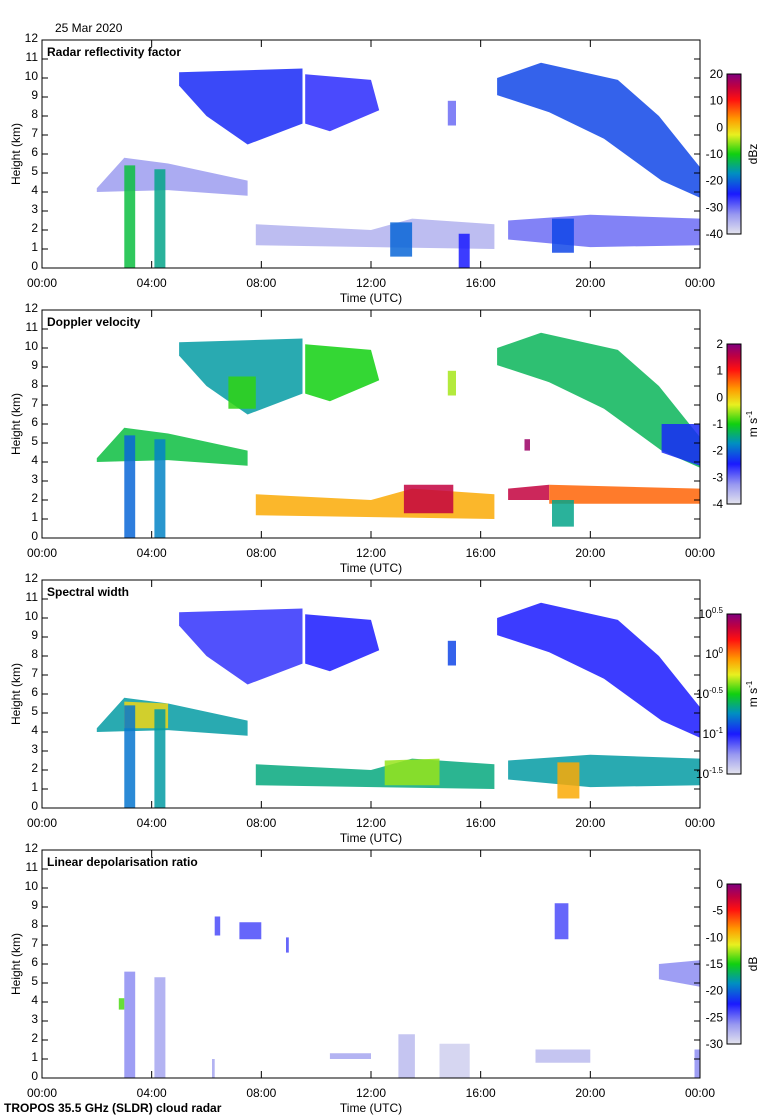  What do you see at coordinates (16, 694) in the screenshot?
I see `y-axis-label: Height (km)` at bounding box center [16, 694].